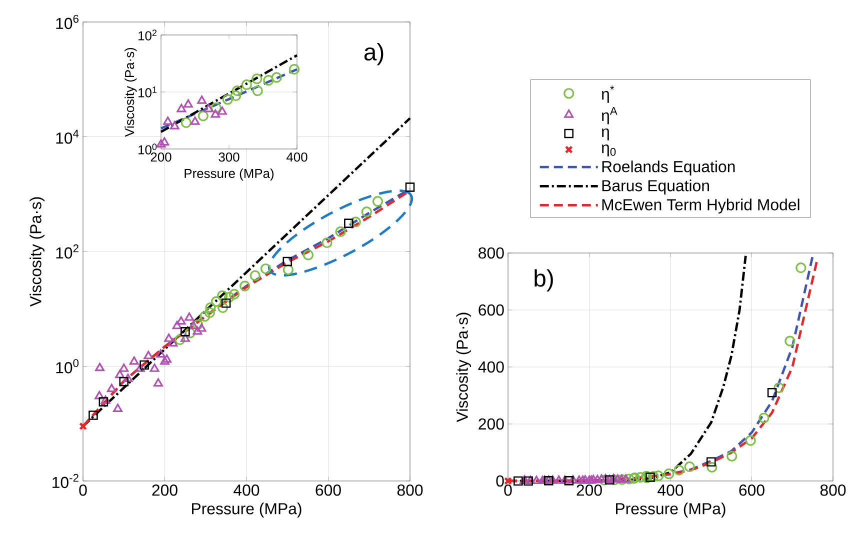  Describe the element at coordinates (655, 187) in the screenshot. I see `legend-label: Barus Equation` at that location.